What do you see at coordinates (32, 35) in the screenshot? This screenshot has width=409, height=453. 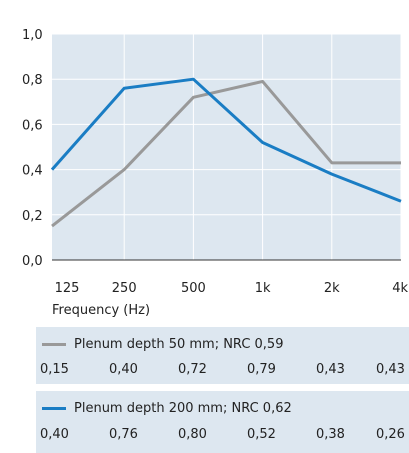 I see `y-tick-label: 1,0` at bounding box center [32, 35].